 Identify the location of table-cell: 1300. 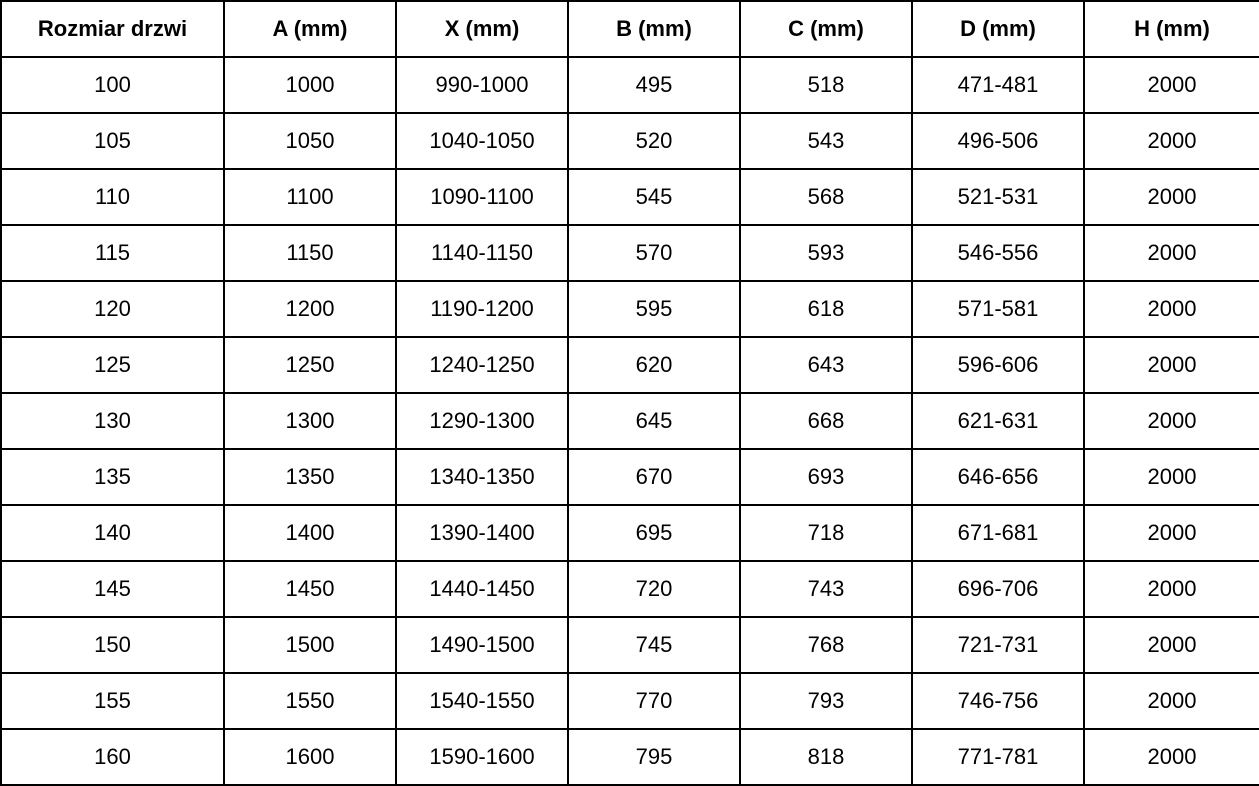
(310, 421).